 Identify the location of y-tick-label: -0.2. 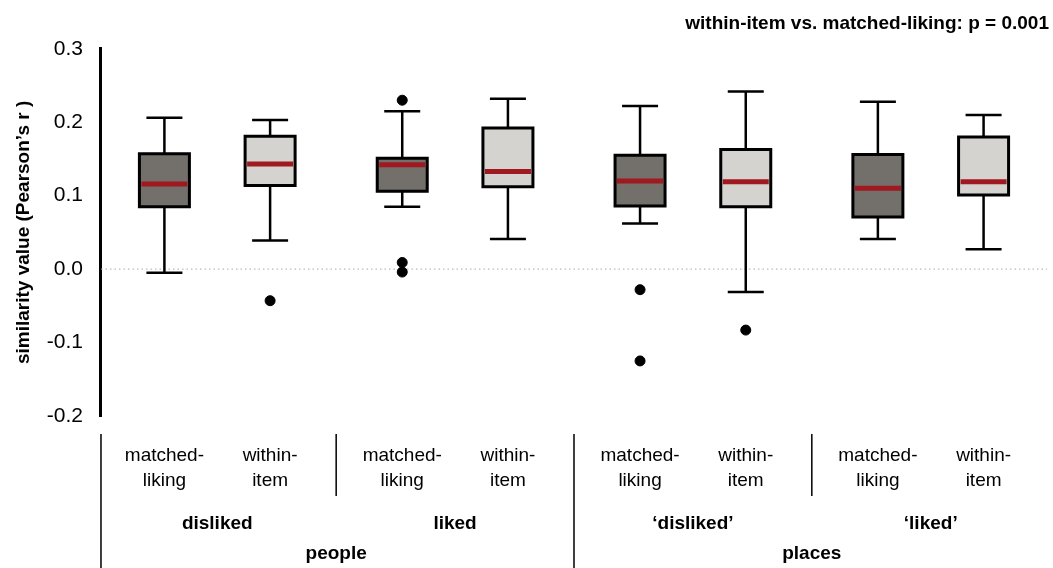
(64, 414).